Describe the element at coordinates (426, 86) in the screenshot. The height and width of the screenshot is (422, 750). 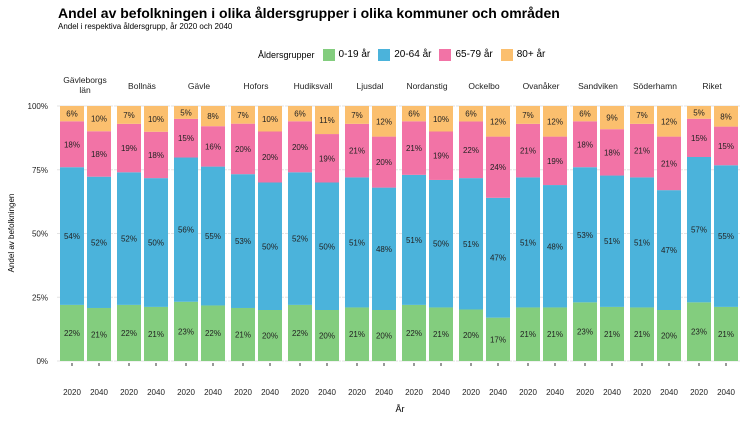
I see `facet-label: Nordanstig` at that location.